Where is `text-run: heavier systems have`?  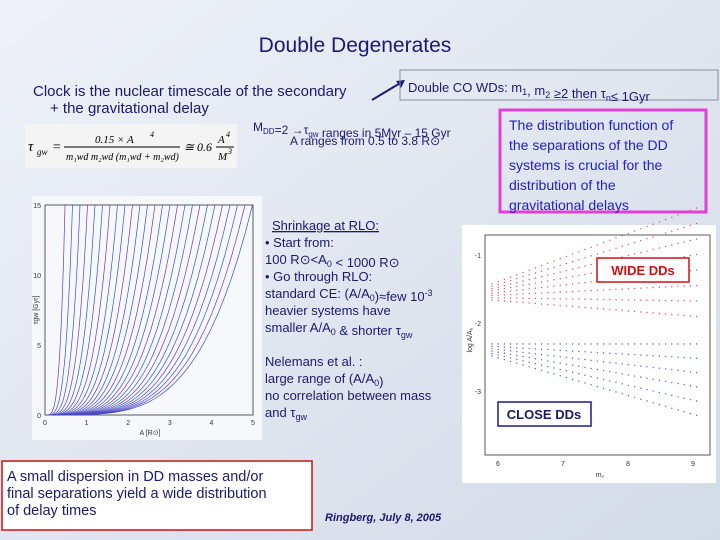
text-run: heavier systems have is located at coordinates (328, 310).